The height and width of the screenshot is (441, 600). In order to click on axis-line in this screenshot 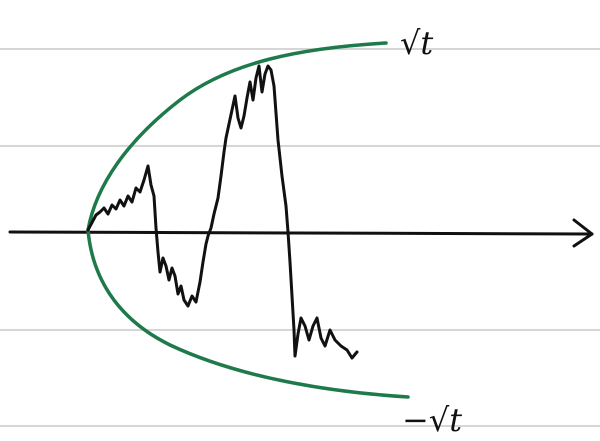, I will do `click(301, 233)`.